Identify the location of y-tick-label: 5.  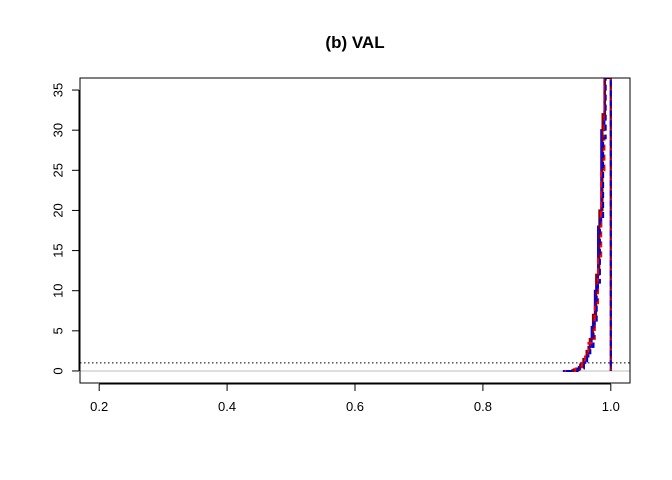
(58, 330).